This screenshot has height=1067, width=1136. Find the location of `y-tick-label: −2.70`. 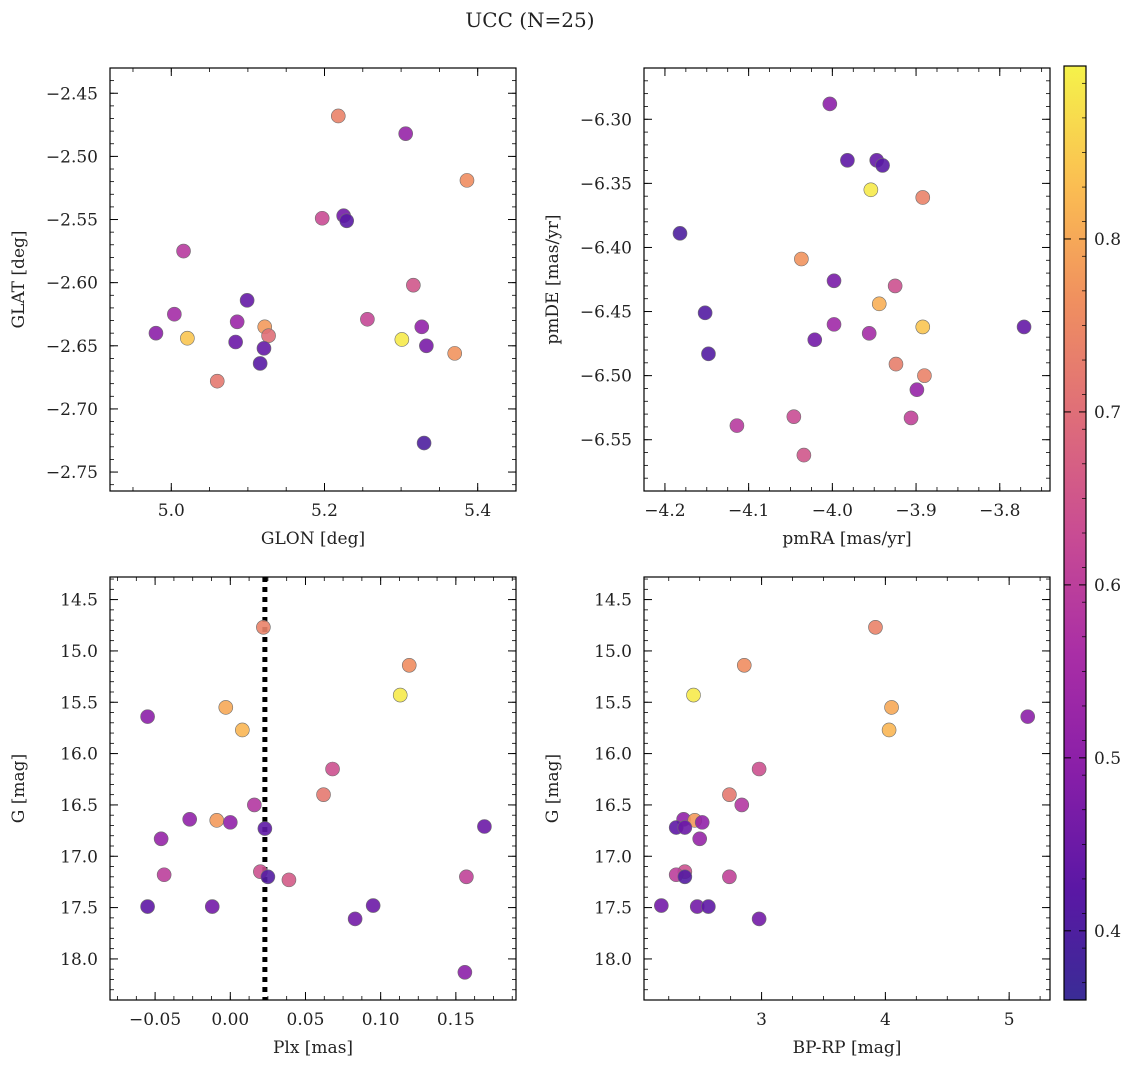

y-tick-label: −2.70 is located at coordinates (72, 410).